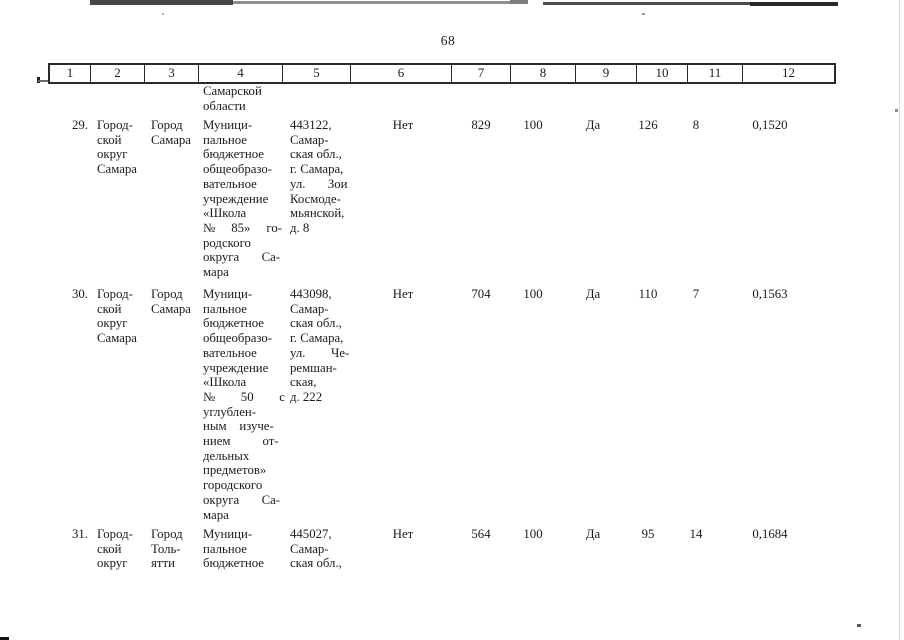 This screenshot has height=640, width=904. Describe the element at coordinates (241, 73) in the screenshot. I see `column-header-4: 4` at that location.